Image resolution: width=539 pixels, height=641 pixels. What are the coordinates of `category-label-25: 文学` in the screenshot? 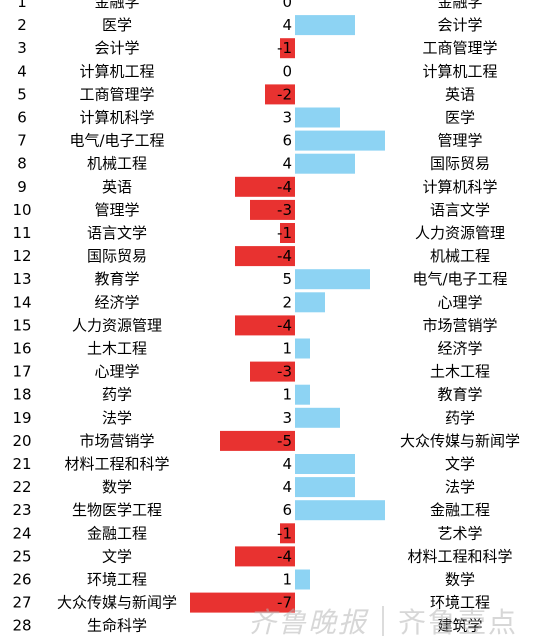 It's located at (117, 556).